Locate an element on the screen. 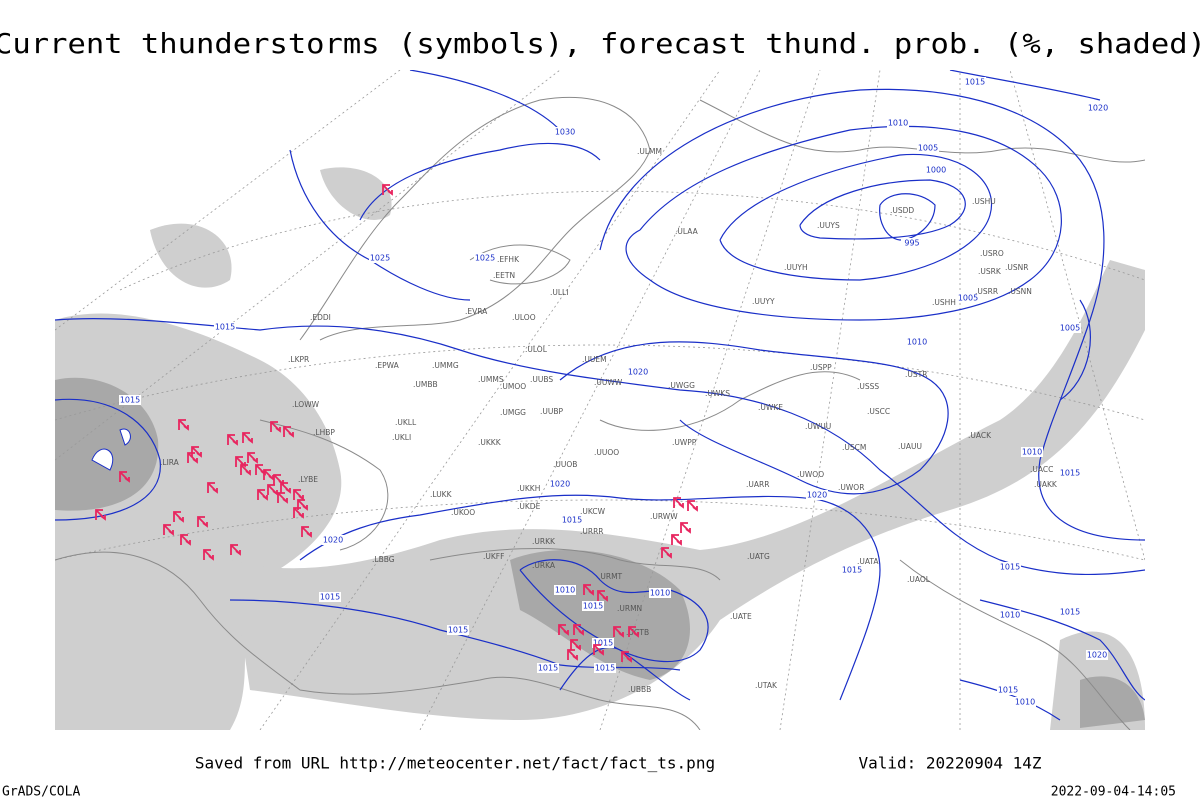 The width and height of the screenshot is (1200, 800). station-label: .UUEM is located at coordinates (594, 359).